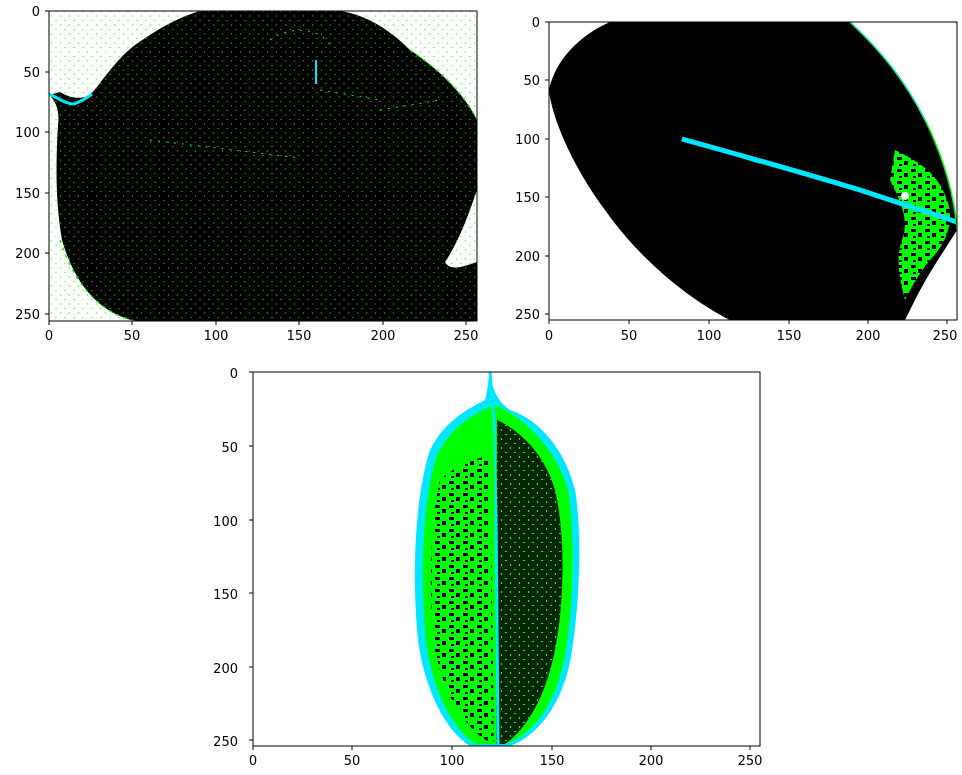 Image resolution: width=962 pixels, height=775 pixels. I want to click on midrib-vein, so click(494, 558).